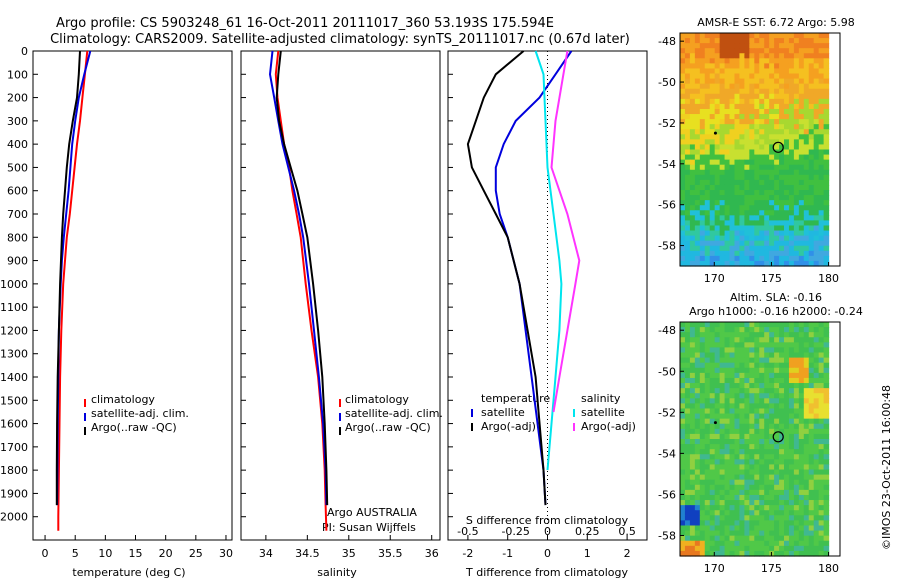 This screenshot has height=580, width=900. Describe the element at coordinates (667, 246) in the screenshot. I see `map-y-tick-label: -58` at that location.